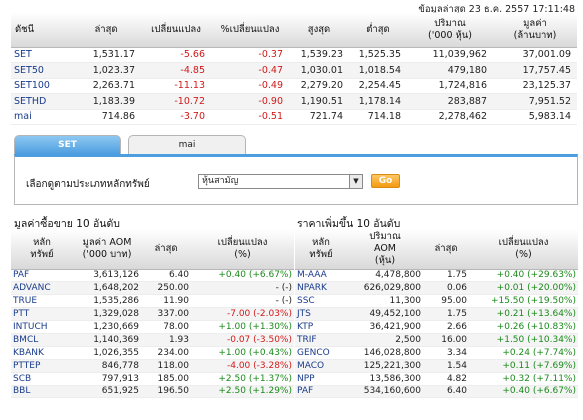 This screenshot has width=583, height=420. Describe the element at coordinates (446, 392) in the screenshot. I see `stock-last: 6.40` at that location.